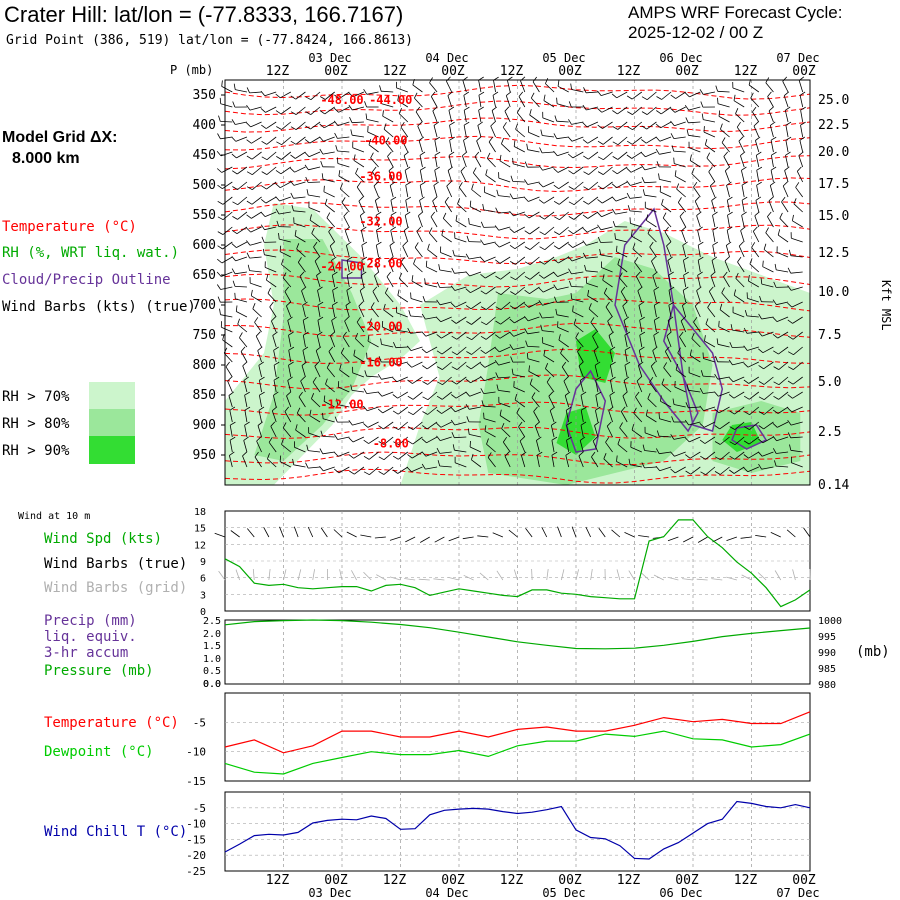 This screenshot has width=900, height=900. Describe the element at coordinates (732, 538) in the screenshot. I see `true-wind-barb` at that location.